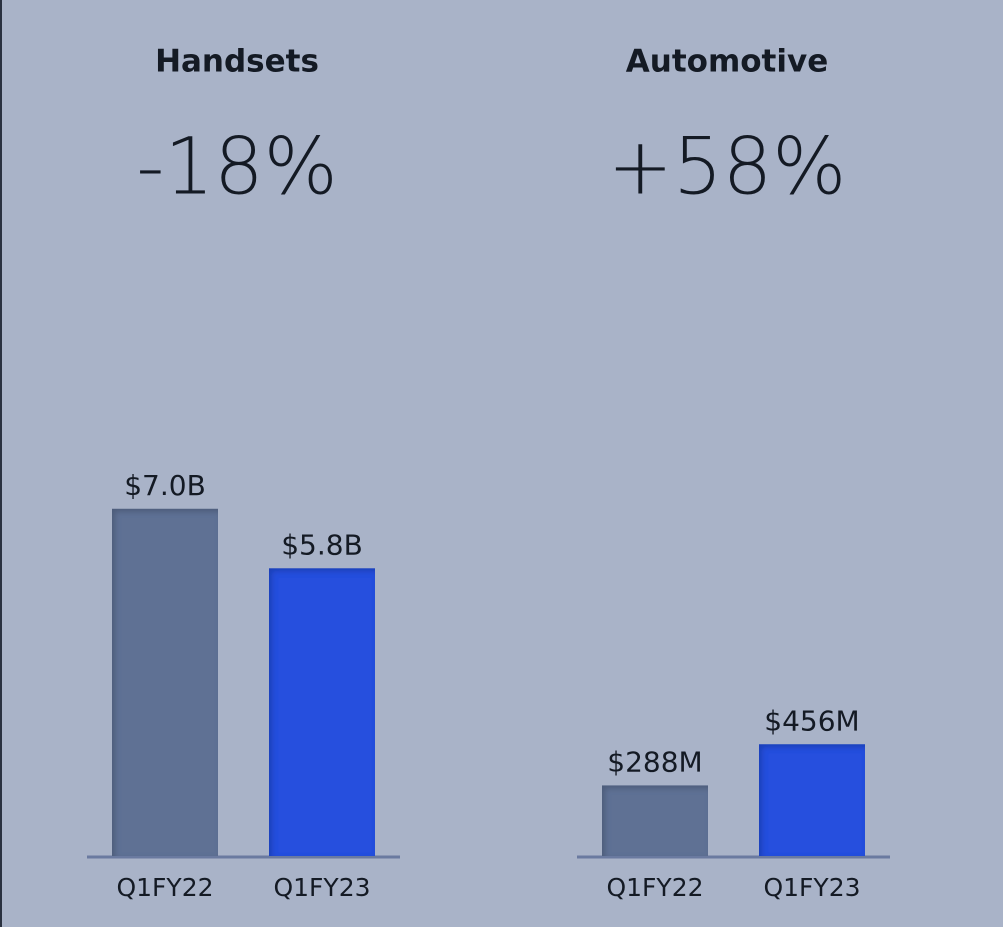  I want to click on value-label: $456M, so click(811, 720).